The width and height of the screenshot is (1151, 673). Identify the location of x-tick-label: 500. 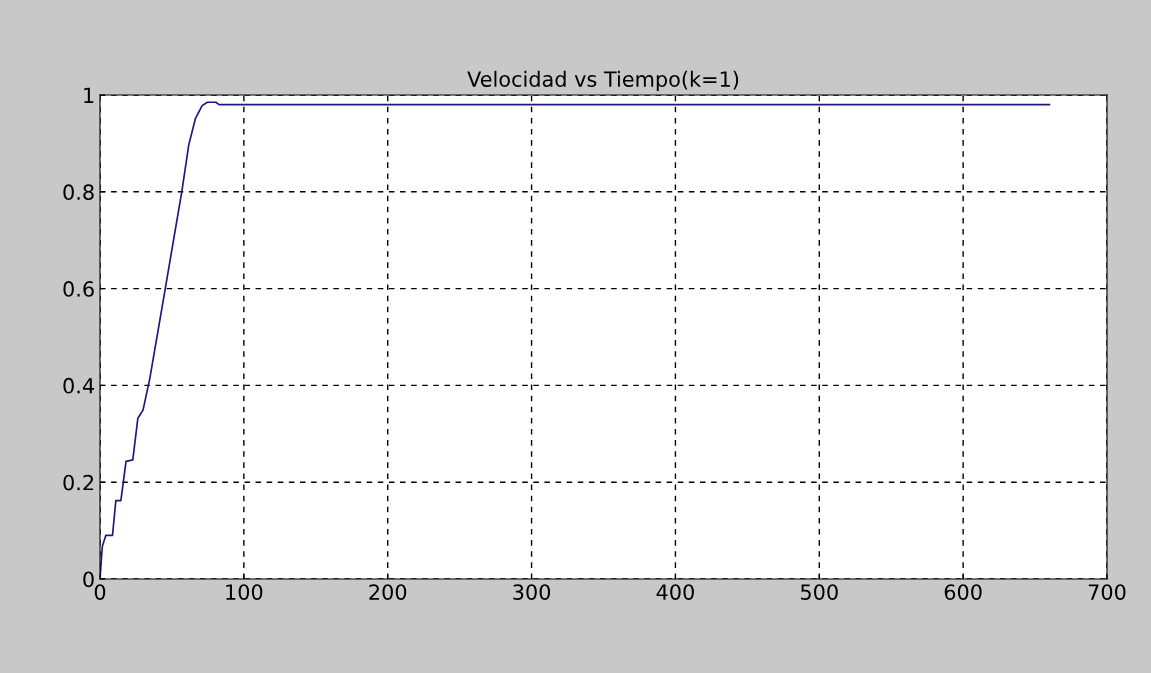
(819, 592).